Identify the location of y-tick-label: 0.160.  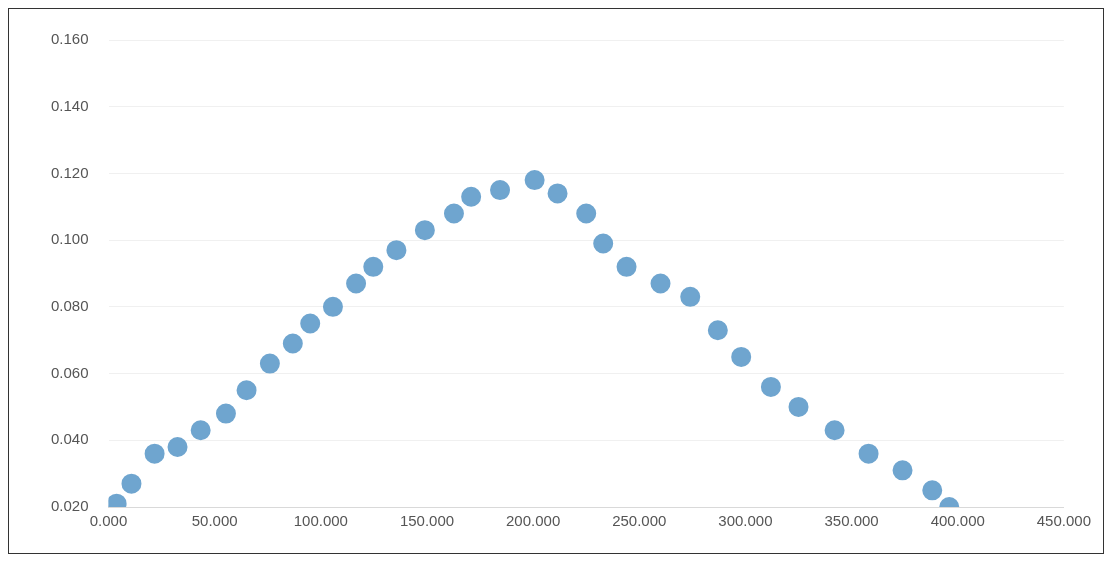
(69, 39).